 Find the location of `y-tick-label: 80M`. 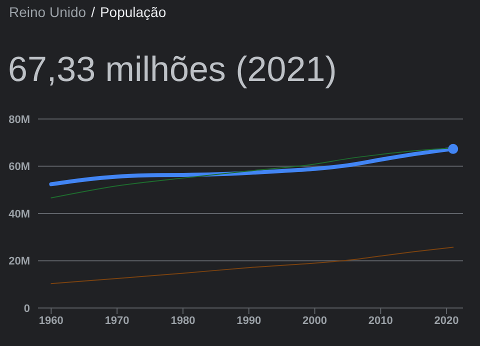

y-tick-label: 80M is located at coordinates (19, 120).